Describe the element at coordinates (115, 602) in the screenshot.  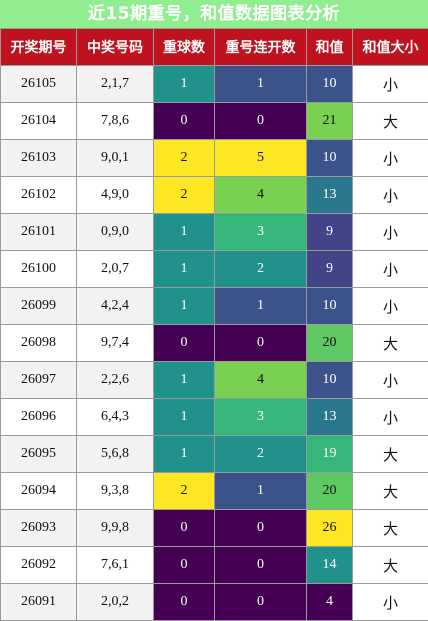
I see `numbers-cell: 2,0,2` at that location.